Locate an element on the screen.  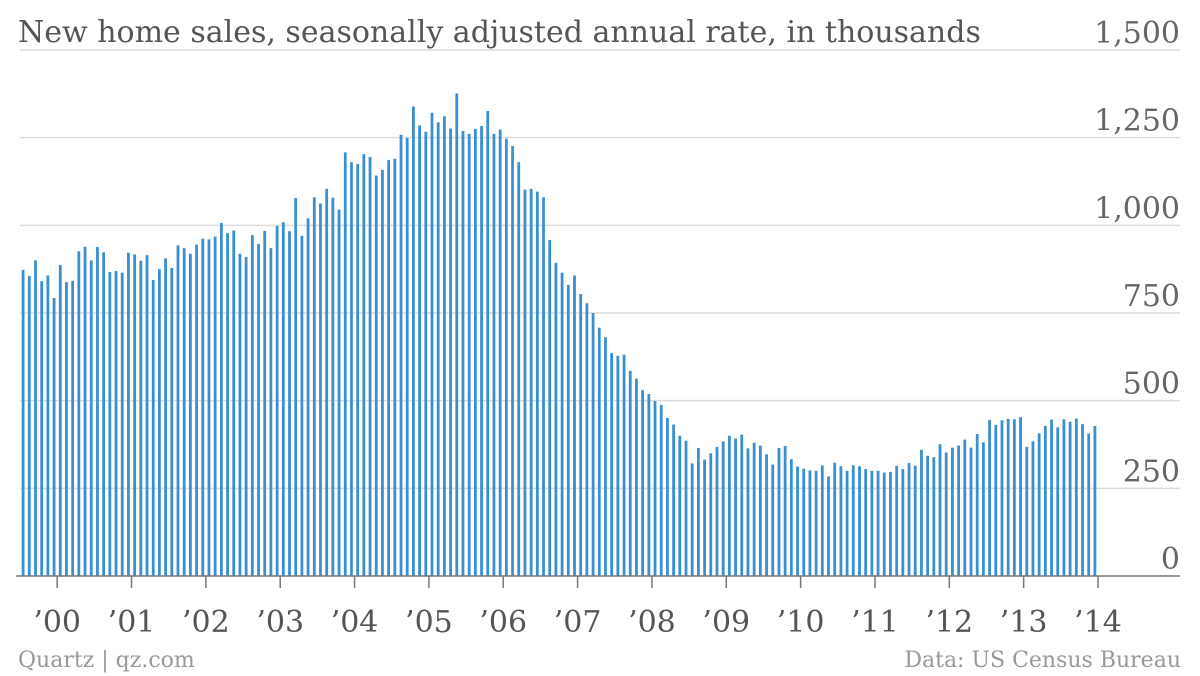
x-tick-label: ’12 is located at coordinates (949, 622).